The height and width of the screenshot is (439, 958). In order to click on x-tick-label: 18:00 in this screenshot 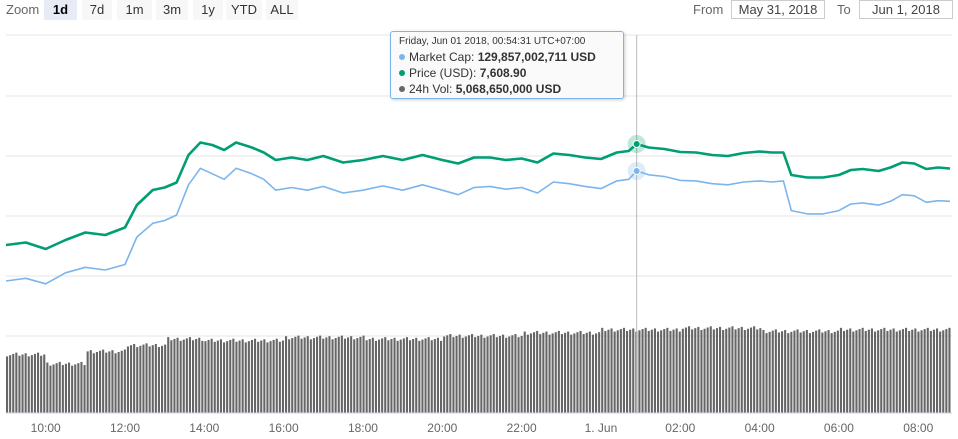, I will do `click(363, 428)`.